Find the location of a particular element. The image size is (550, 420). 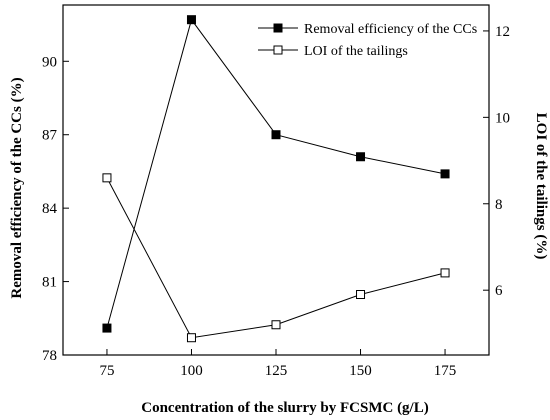

x-tick-label: 175 is located at coordinates (445, 371).